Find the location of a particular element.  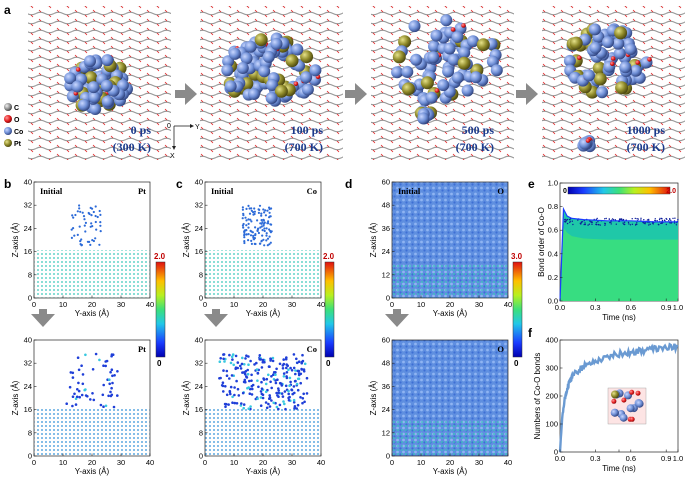

panel-label-c: c is located at coordinates (179, 184).